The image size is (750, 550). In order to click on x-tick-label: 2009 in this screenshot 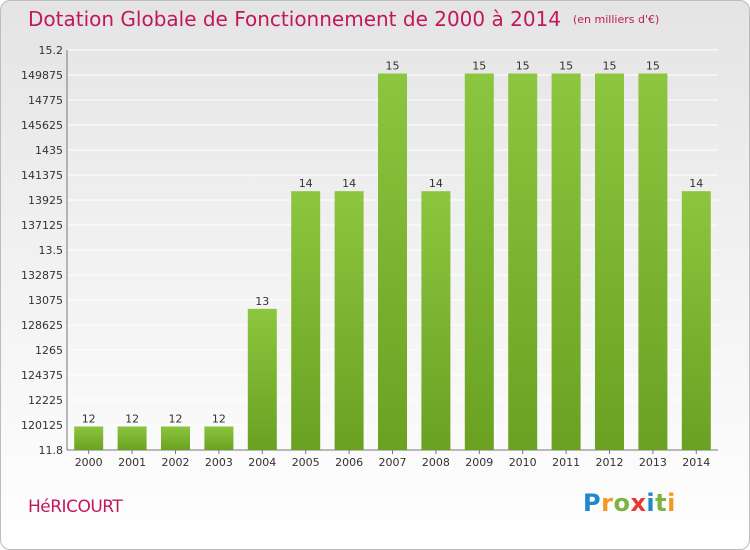, I will do `click(479, 462)`.